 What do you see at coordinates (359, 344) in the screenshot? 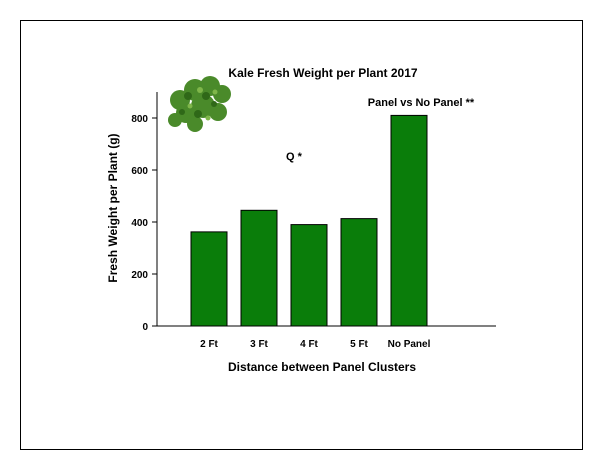
I see `x-tick-label: 5 Ft` at bounding box center [359, 344].